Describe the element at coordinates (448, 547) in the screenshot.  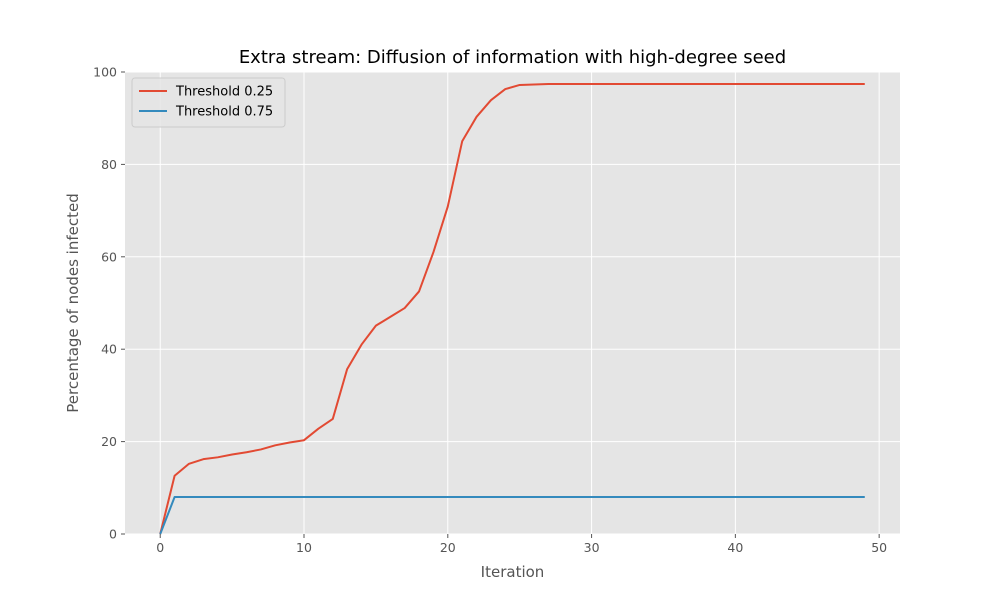
I see `x-tick-label: 20` at that location.